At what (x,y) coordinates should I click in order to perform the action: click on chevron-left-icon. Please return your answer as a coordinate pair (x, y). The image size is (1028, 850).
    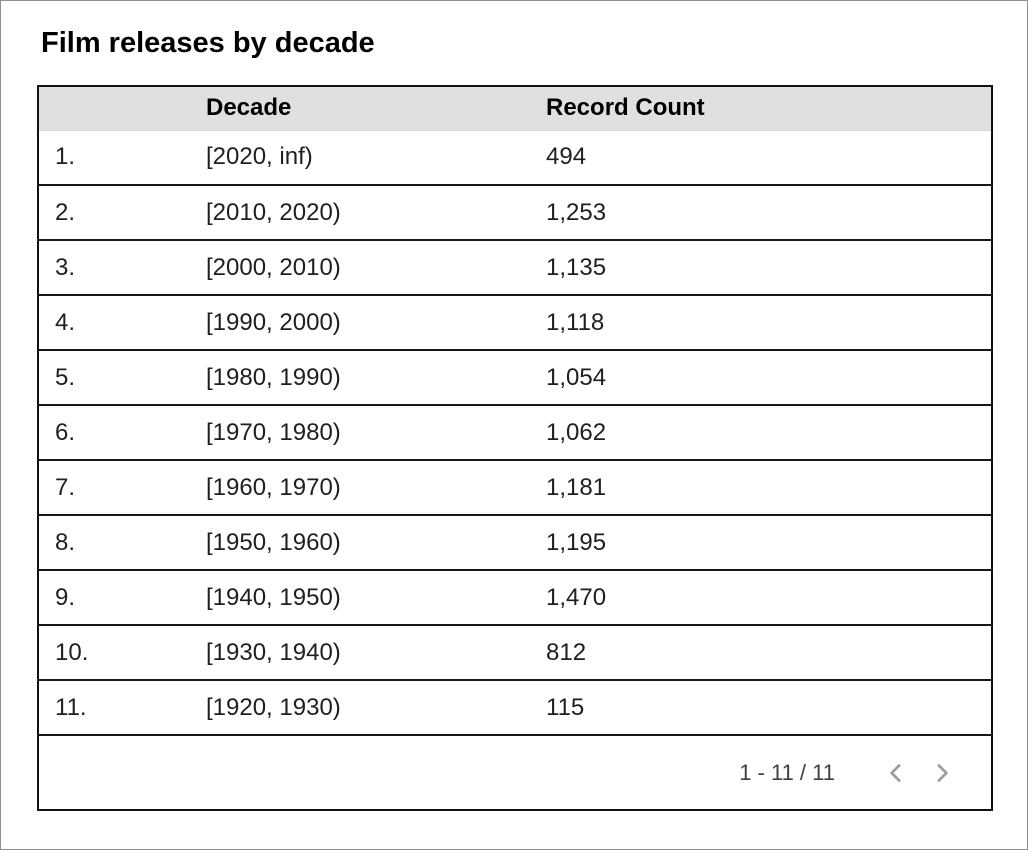
    Looking at the image, I should click on (896, 773).